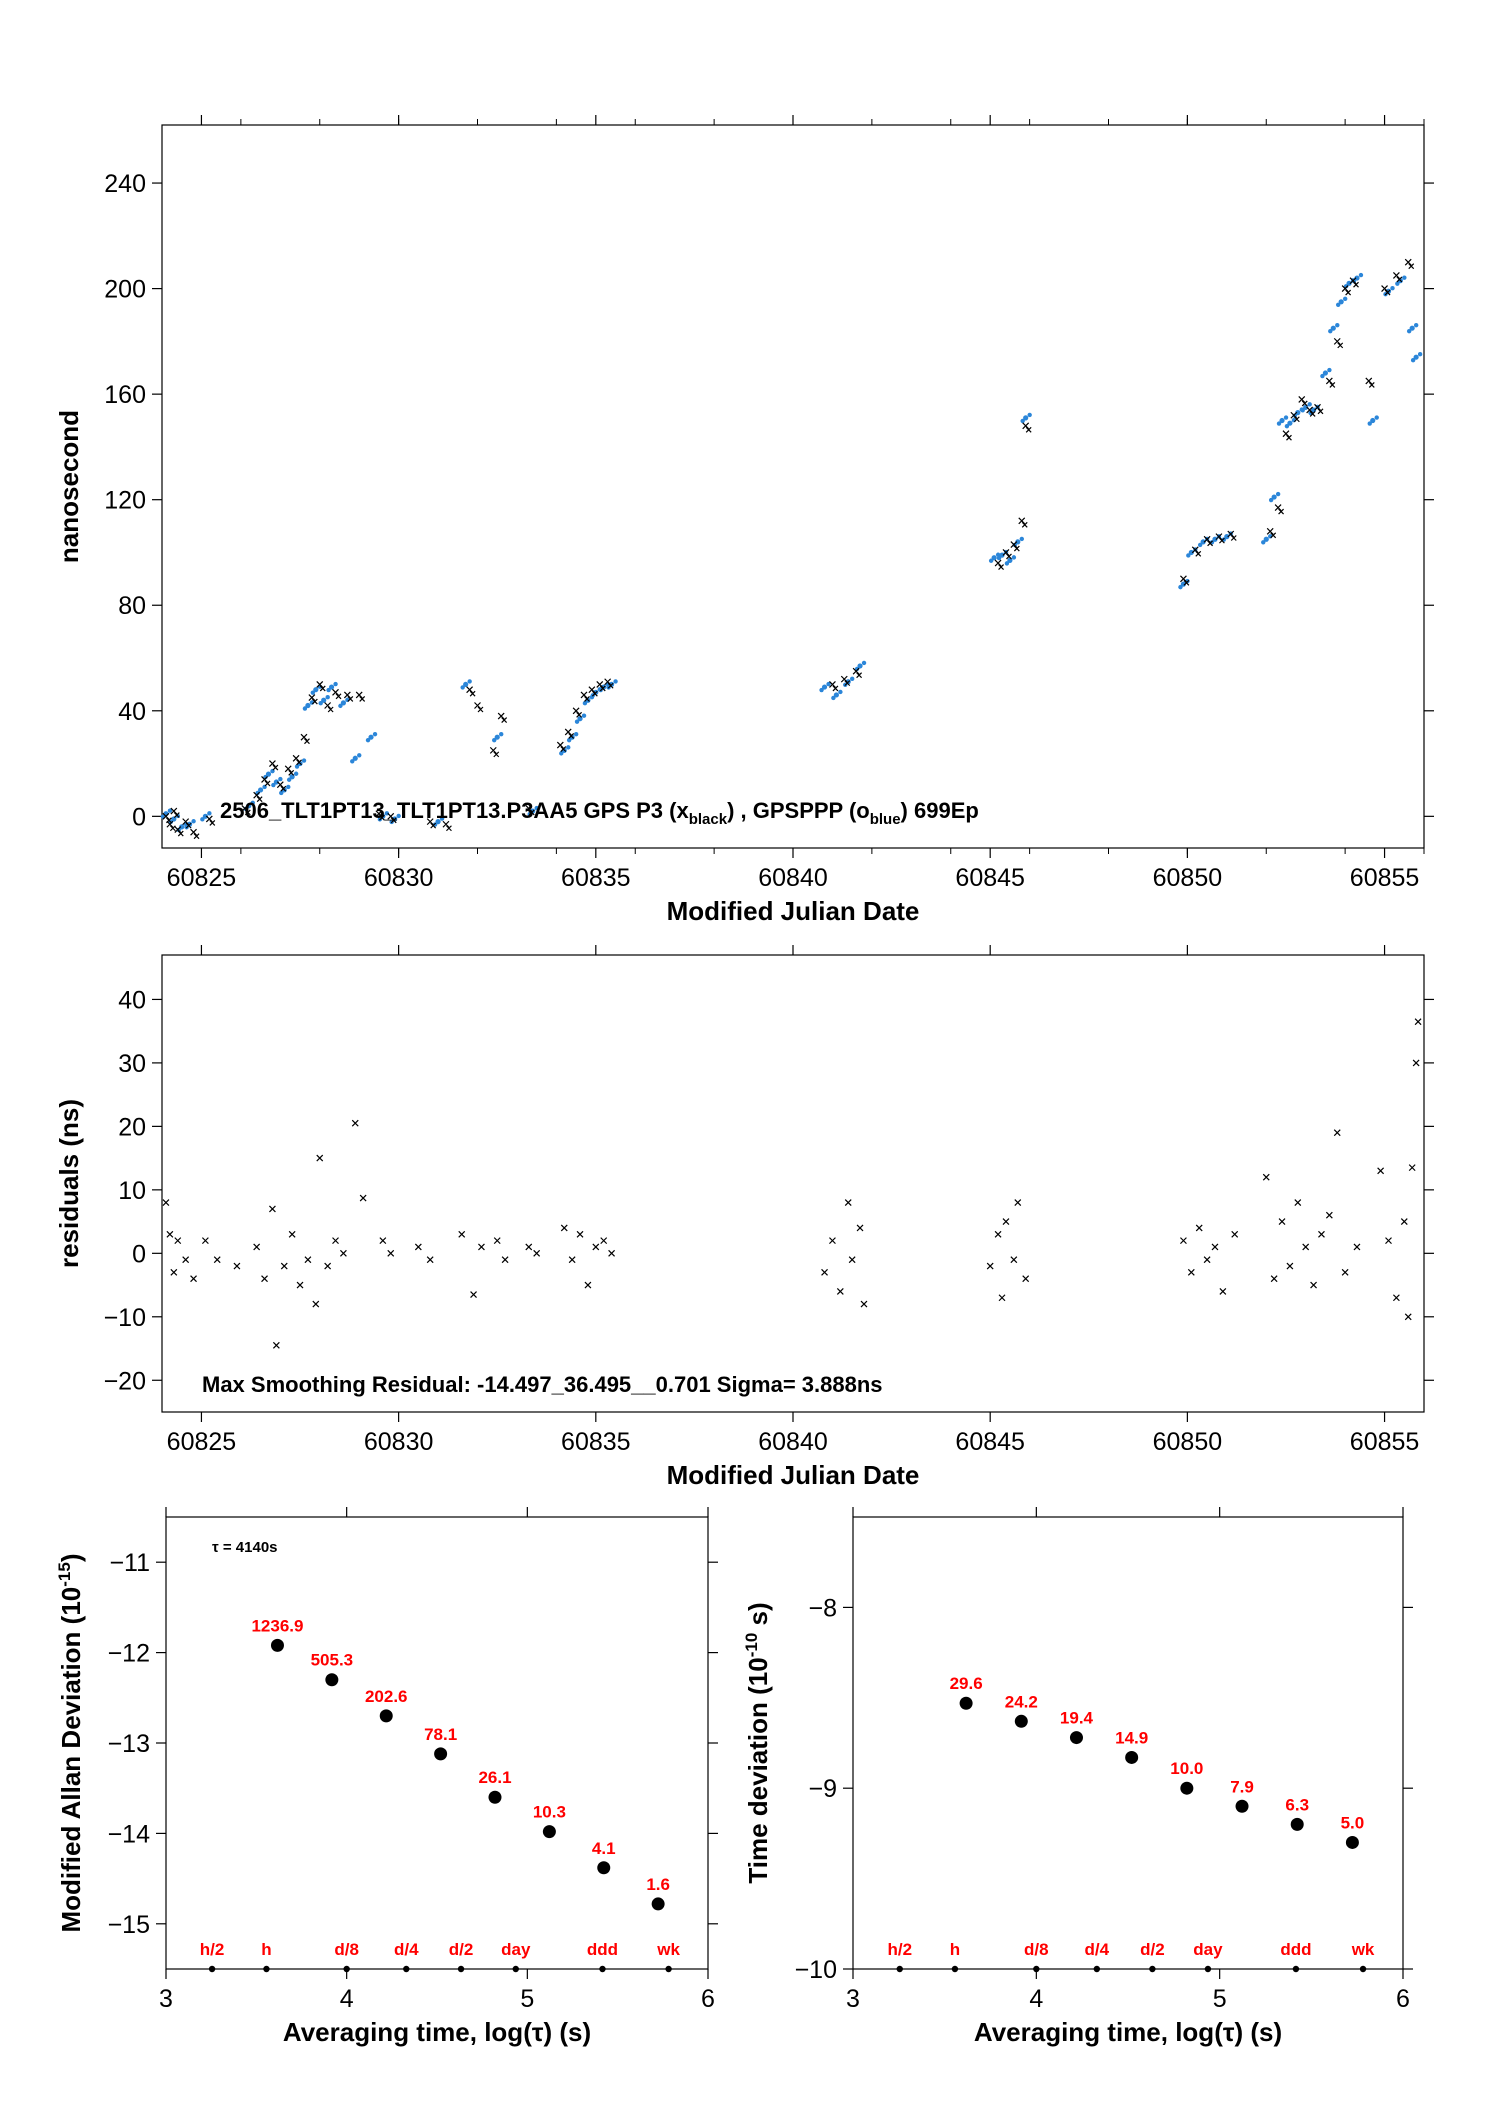  I want to click on deviation-point-label: 5.0, so click(1353, 1822).